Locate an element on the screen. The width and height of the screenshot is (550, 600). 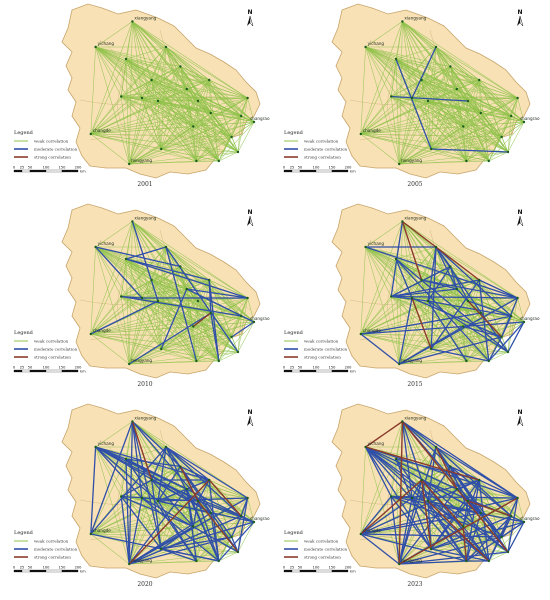
legend-label: moderate correlation is located at coordinates (325, 149).